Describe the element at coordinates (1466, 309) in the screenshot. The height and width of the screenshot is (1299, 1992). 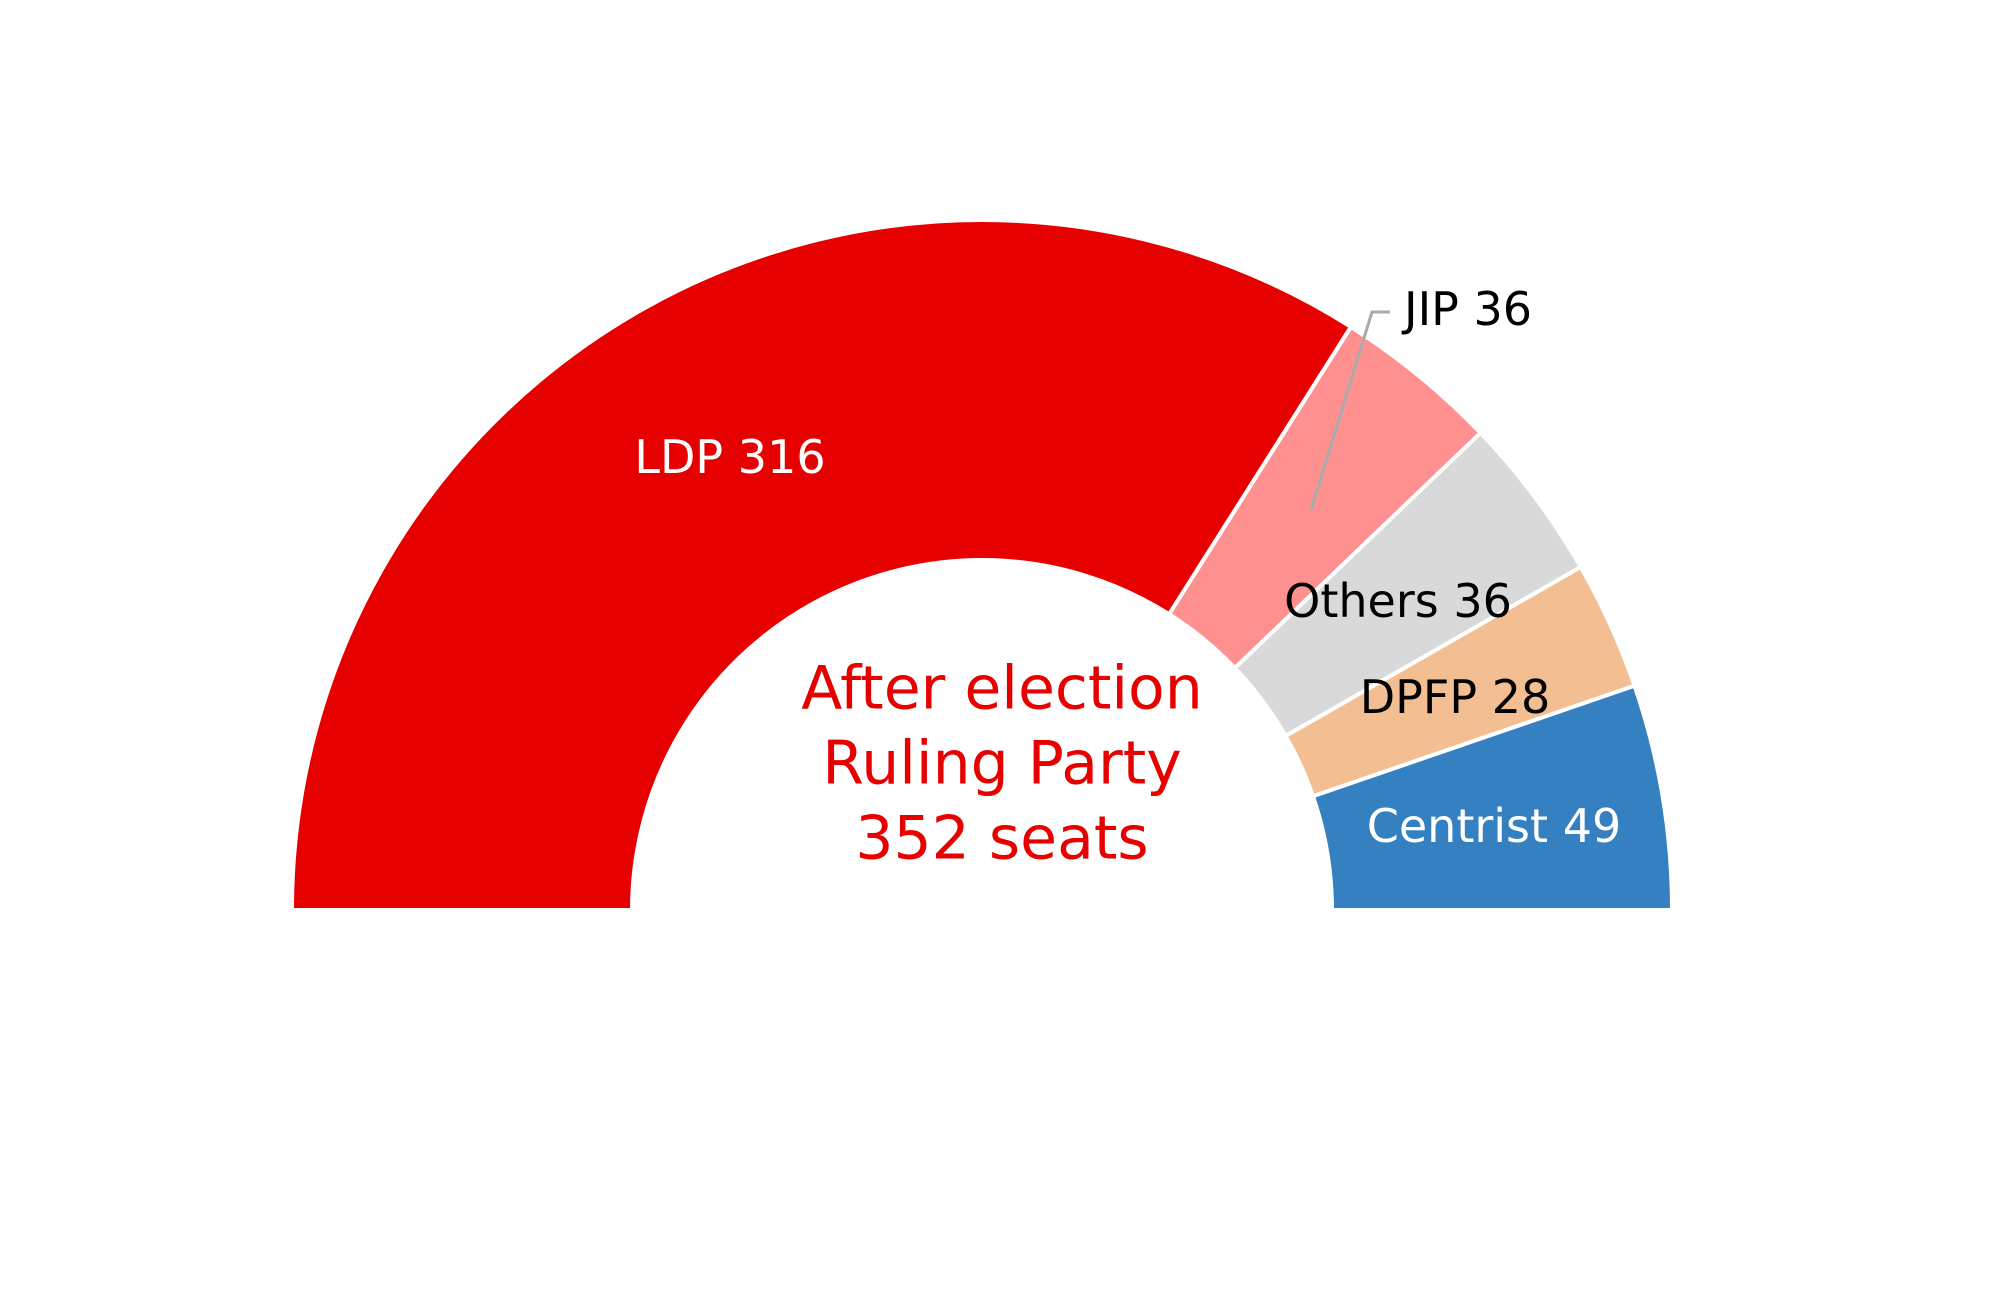
I see `segment-label: JIP 36` at that location.